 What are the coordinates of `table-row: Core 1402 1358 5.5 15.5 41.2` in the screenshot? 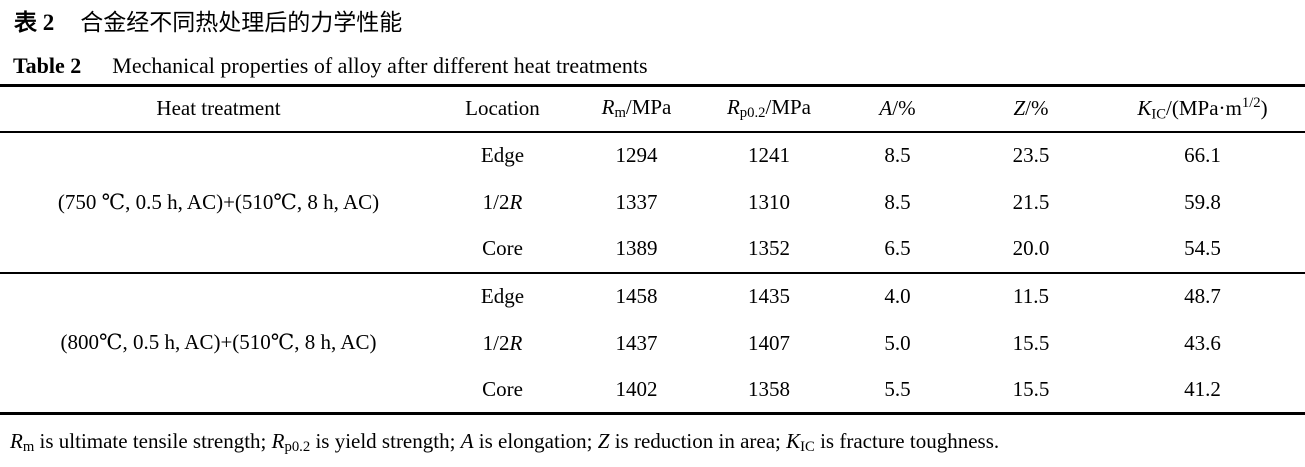 It's located at (652, 390).